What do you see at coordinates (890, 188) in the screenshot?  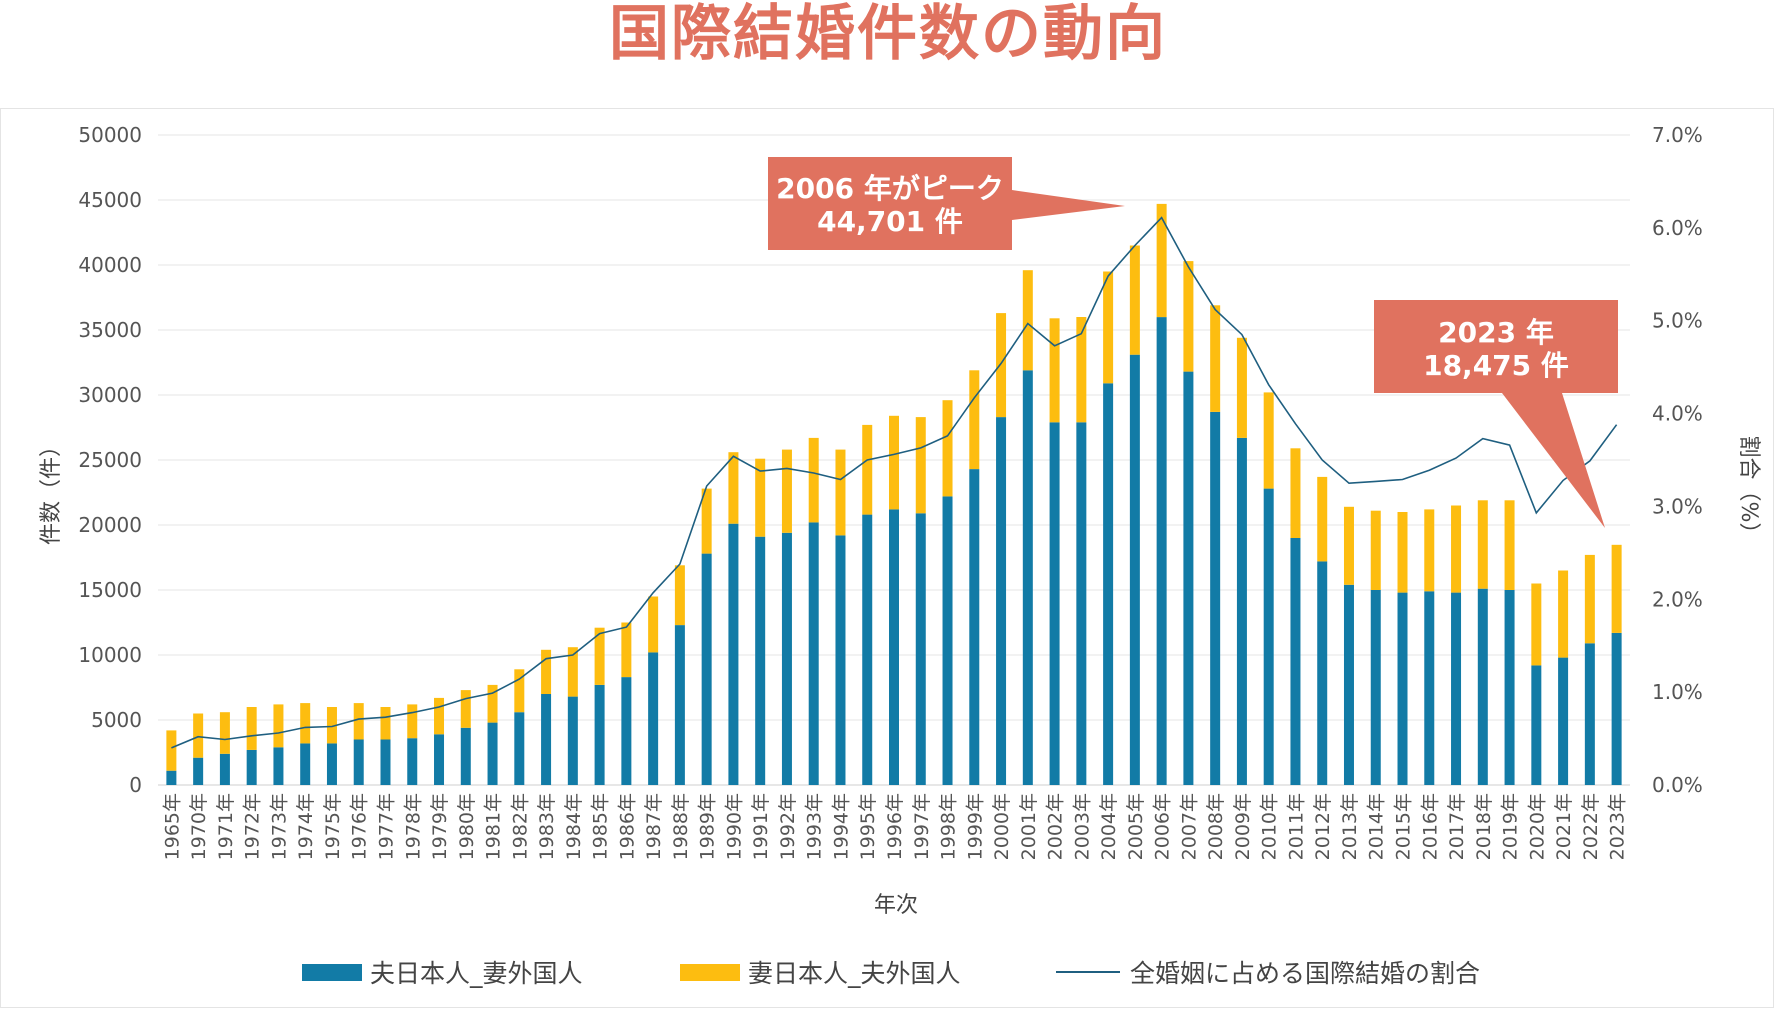 I see `callout-peak-text: 2006 年がピーク` at bounding box center [890, 188].